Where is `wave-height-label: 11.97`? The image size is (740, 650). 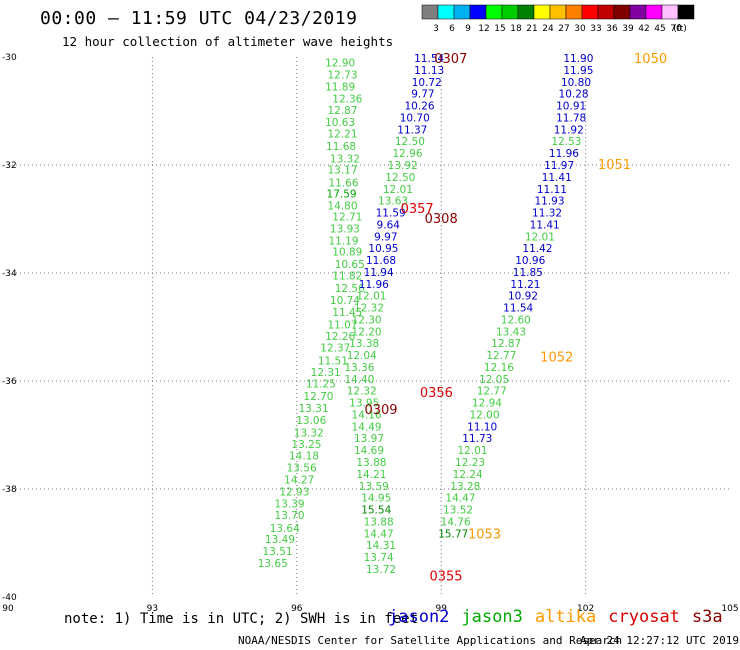 wave-height-label: 11.97 is located at coordinates (559, 166).